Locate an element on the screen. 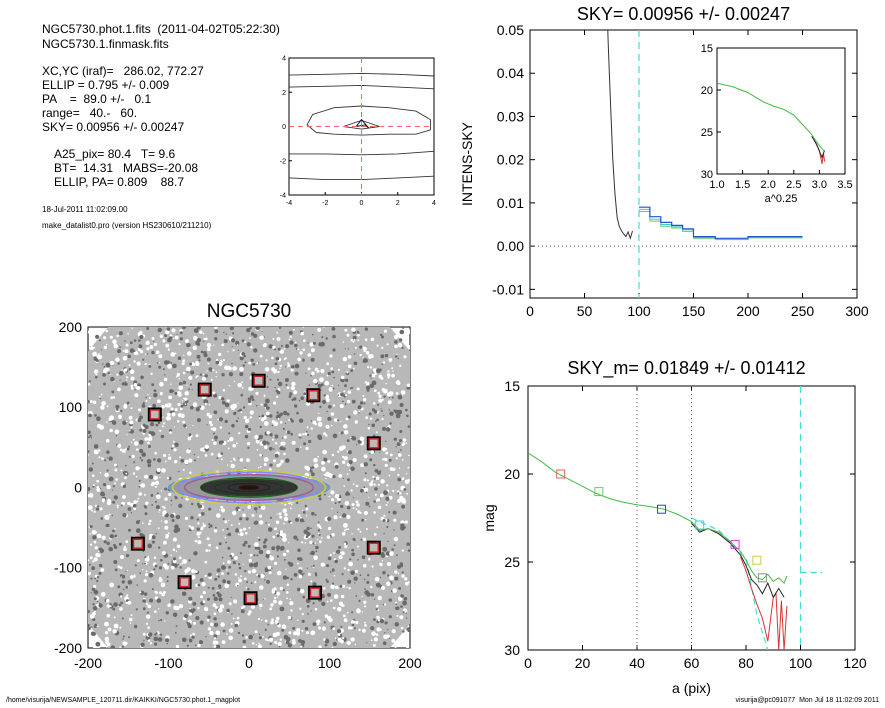 The height and width of the screenshot is (708, 885). inset-y-label: 30 is located at coordinates (707, 175).